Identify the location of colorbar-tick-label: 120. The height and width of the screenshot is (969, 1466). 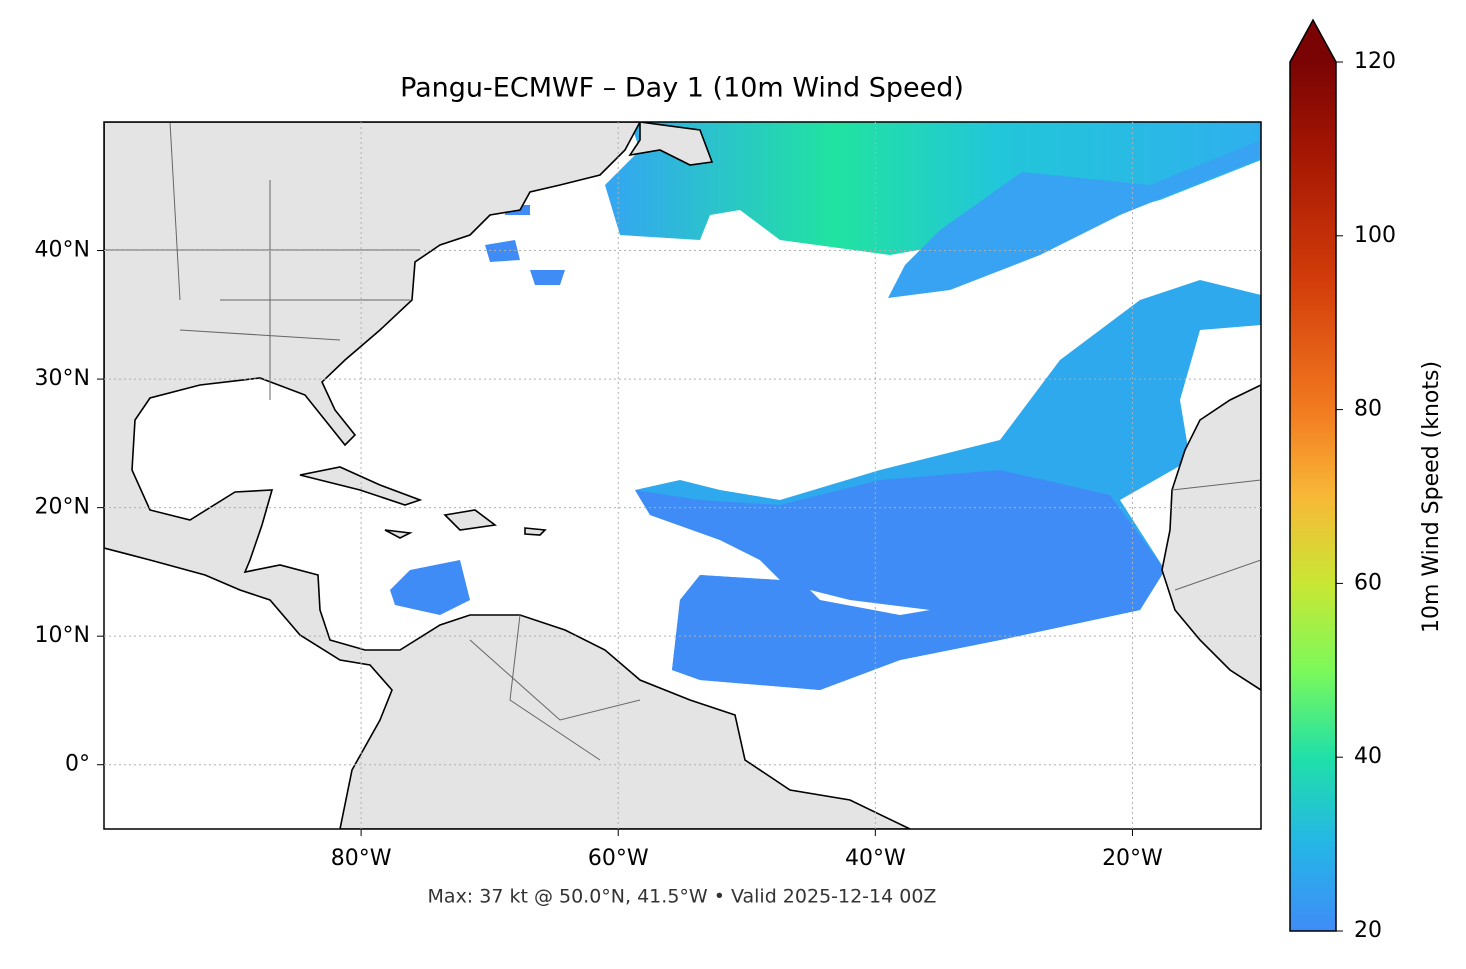
(1375, 61).